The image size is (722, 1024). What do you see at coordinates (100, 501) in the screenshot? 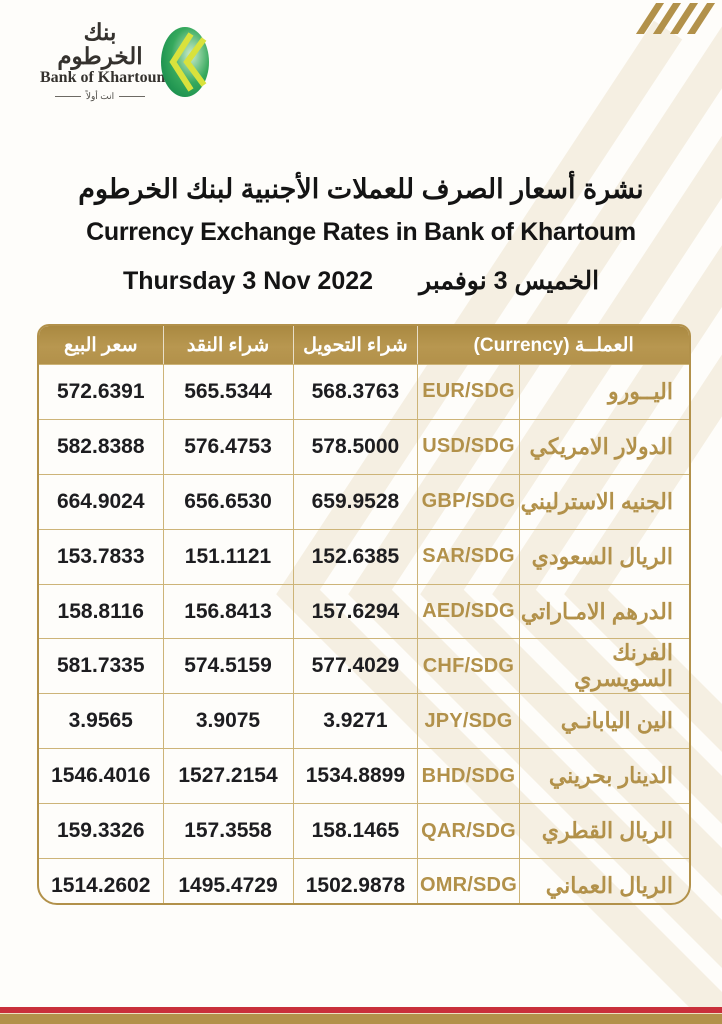
I see `sell-price-value: 664.9024` at bounding box center [100, 501].